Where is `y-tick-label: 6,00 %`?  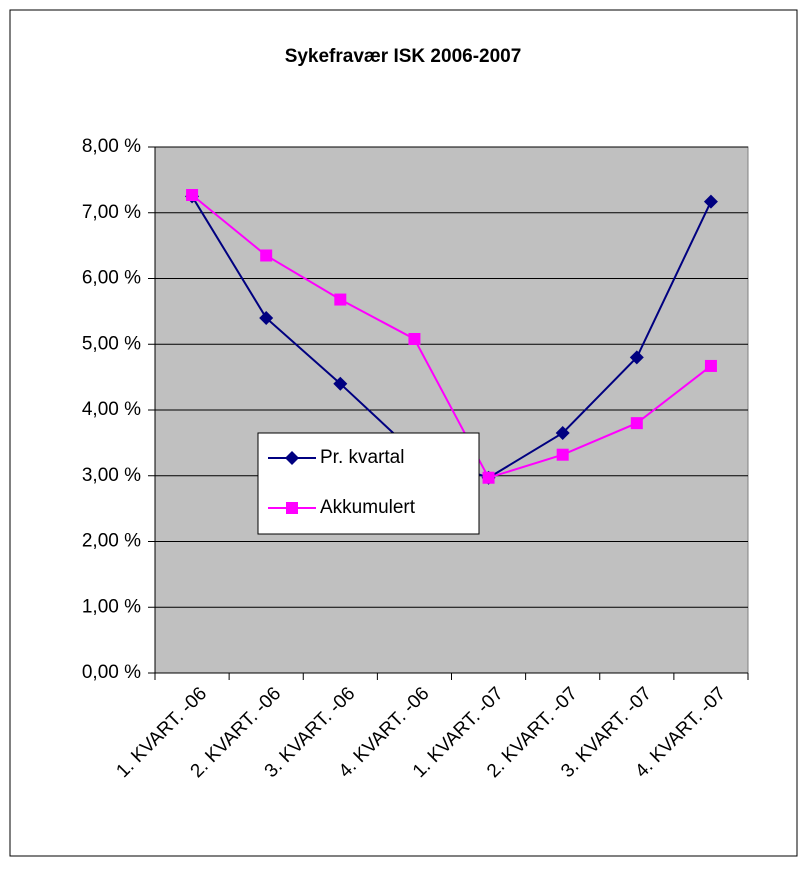
y-tick-label: 6,00 % is located at coordinates (111, 278).